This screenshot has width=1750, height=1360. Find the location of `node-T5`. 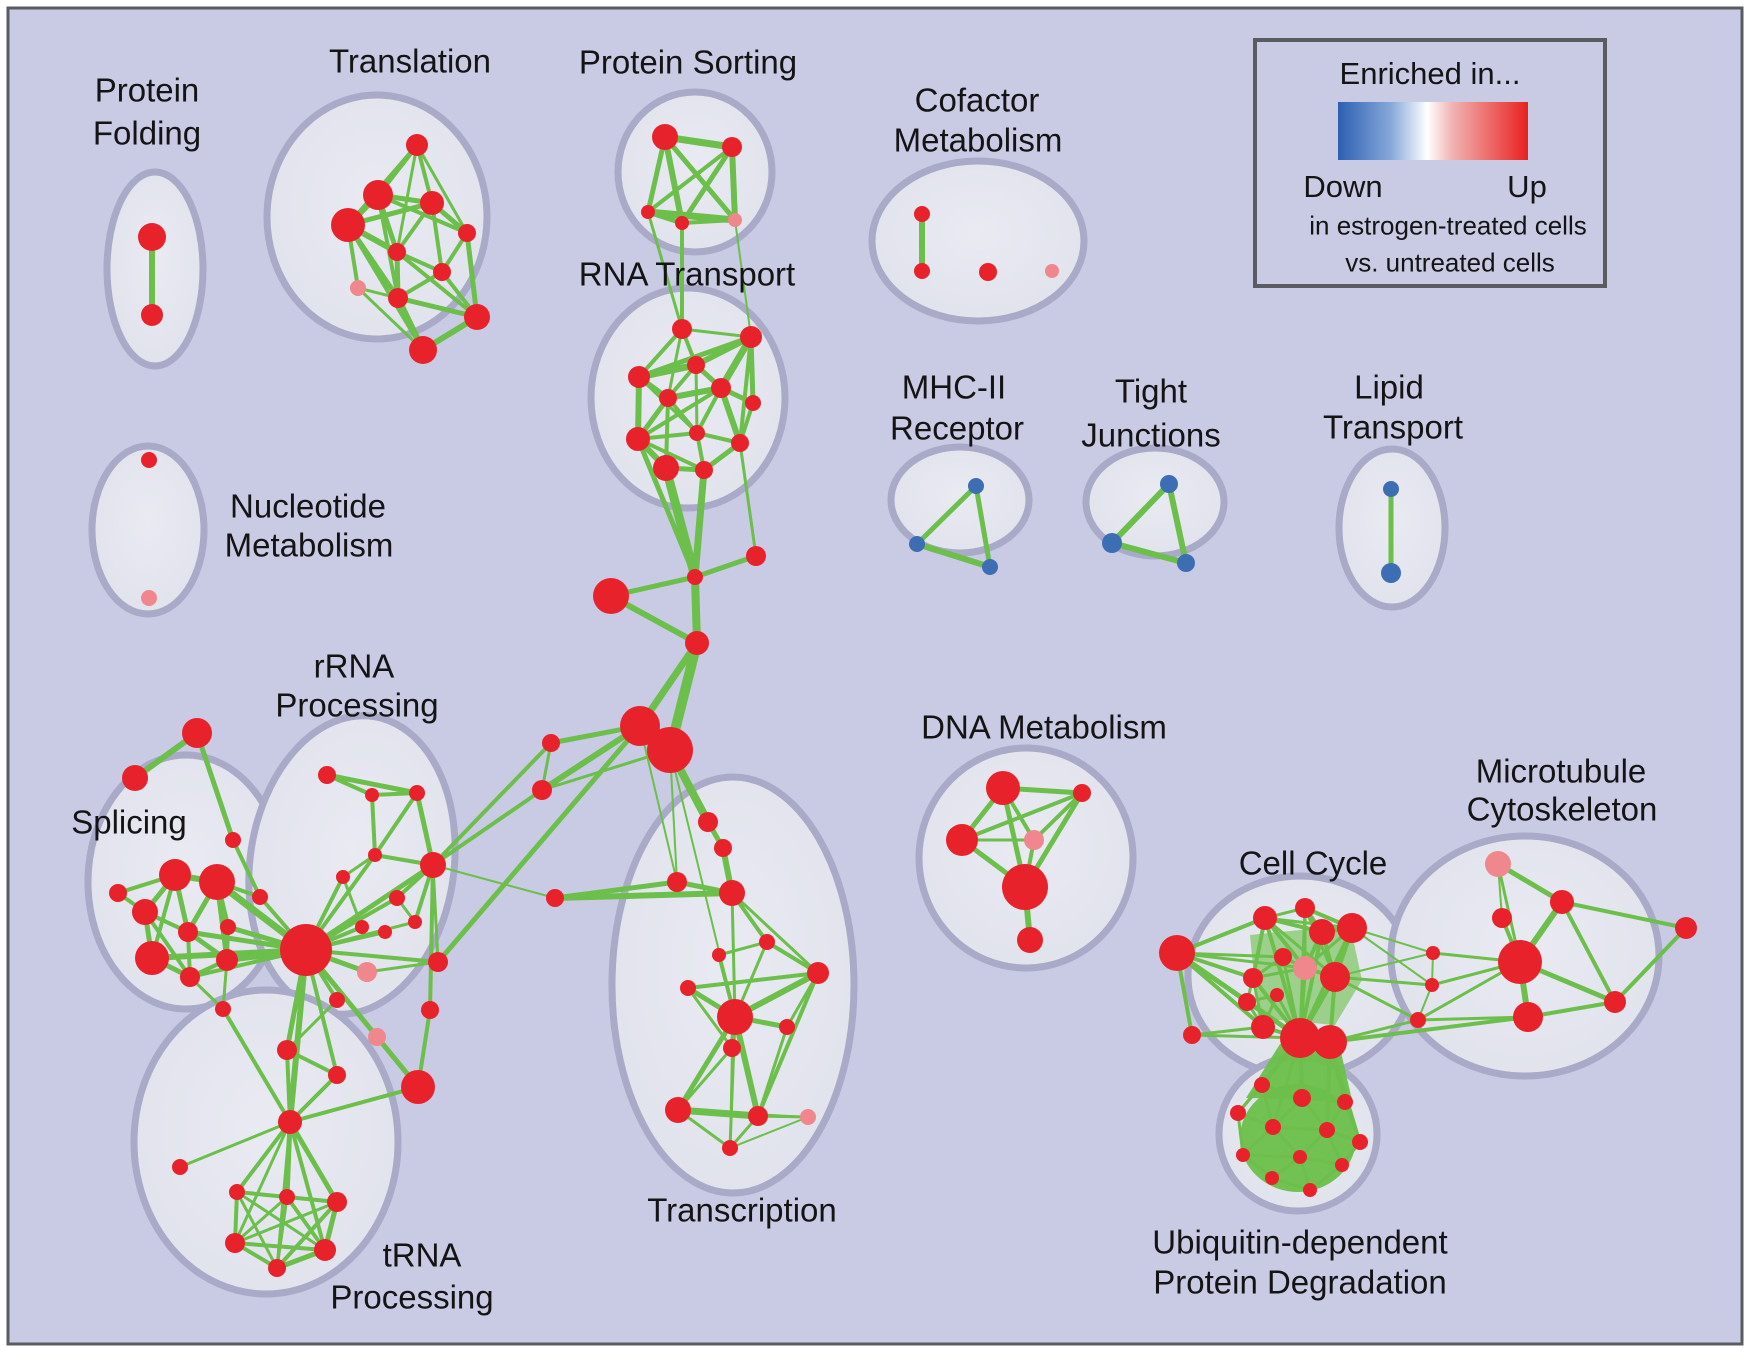

node-T5 is located at coordinates (467, 233).